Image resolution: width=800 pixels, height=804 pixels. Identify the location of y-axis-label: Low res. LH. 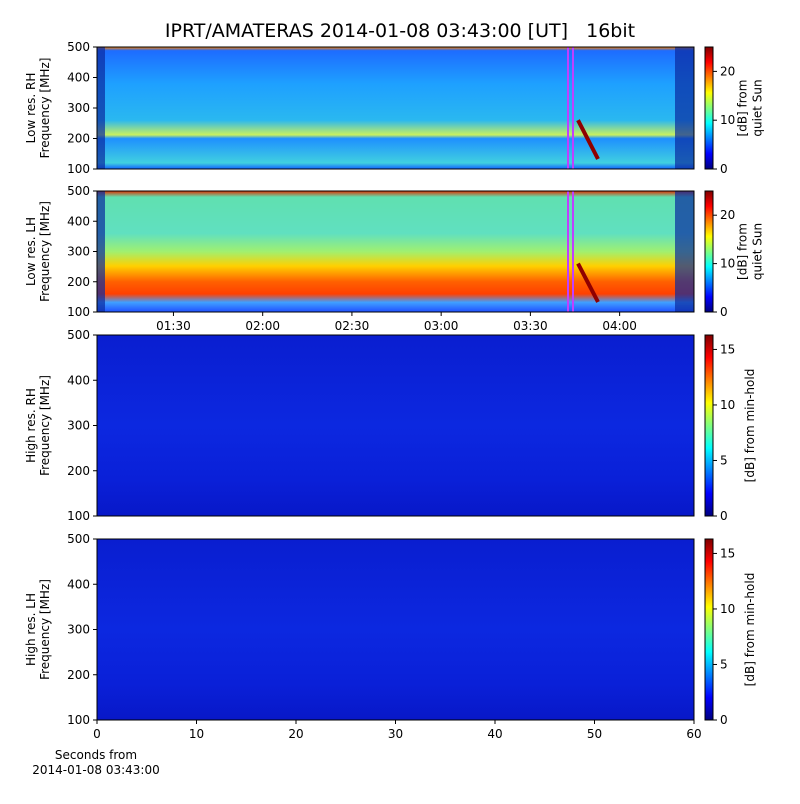
(31, 251).